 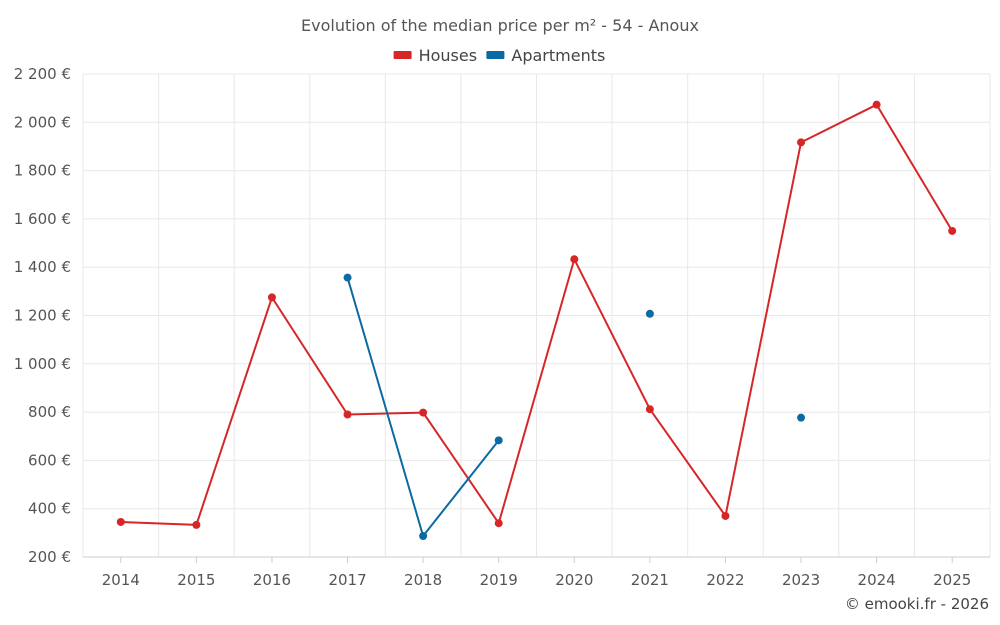 I want to click on y-tick-label: 2 000 €, so click(x=42, y=122).